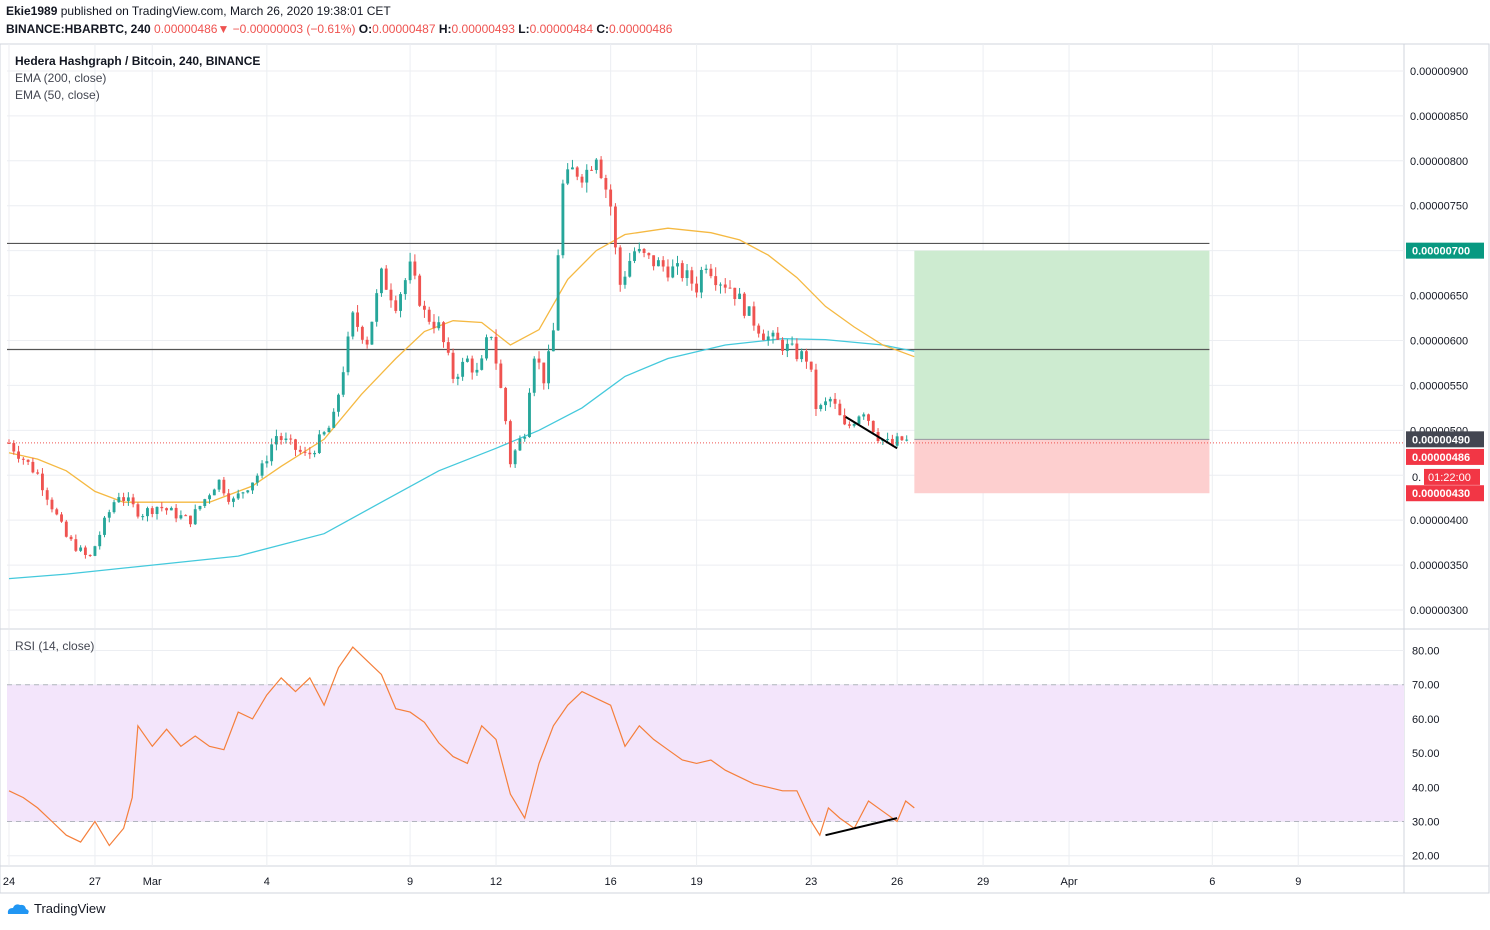 The image size is (1490, 930). Describe the element at coordinates (61, 78) in the screenshot. I see `ema200-legend: EMA (200, close)` at that location.